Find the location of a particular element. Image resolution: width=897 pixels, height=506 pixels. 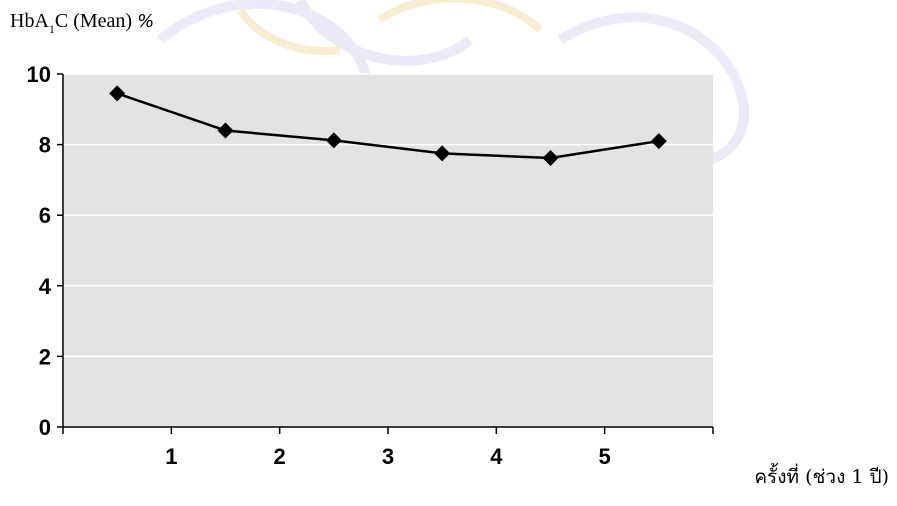

x-tick-label-4: 4 is located at coordinates (496, 456).